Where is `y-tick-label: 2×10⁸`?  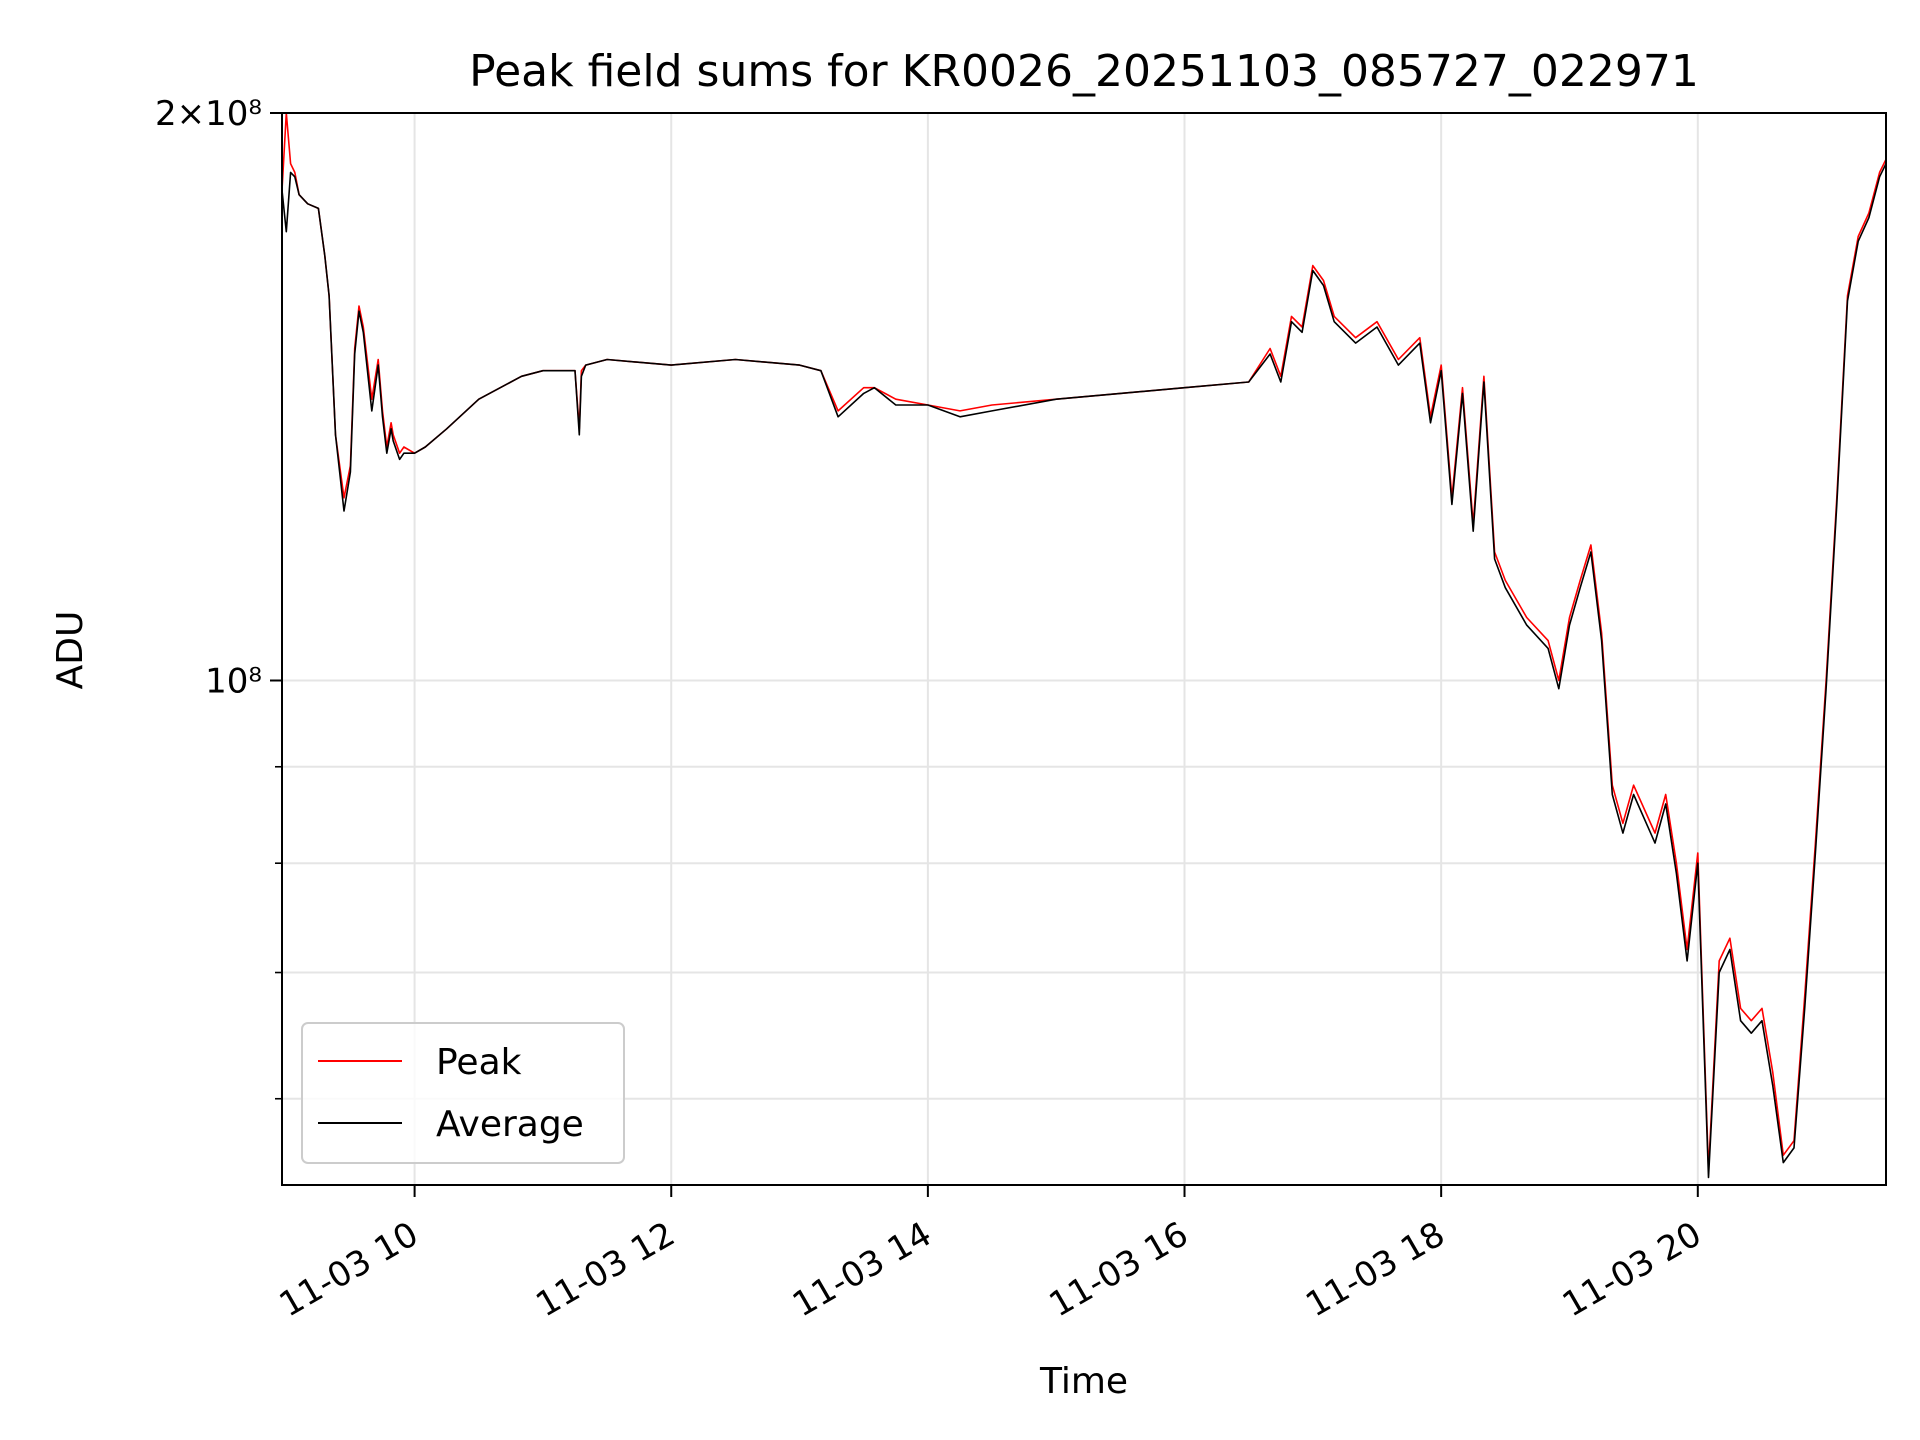 y-tick-label: 2×10⁸ is located at coordinates (208, 114).